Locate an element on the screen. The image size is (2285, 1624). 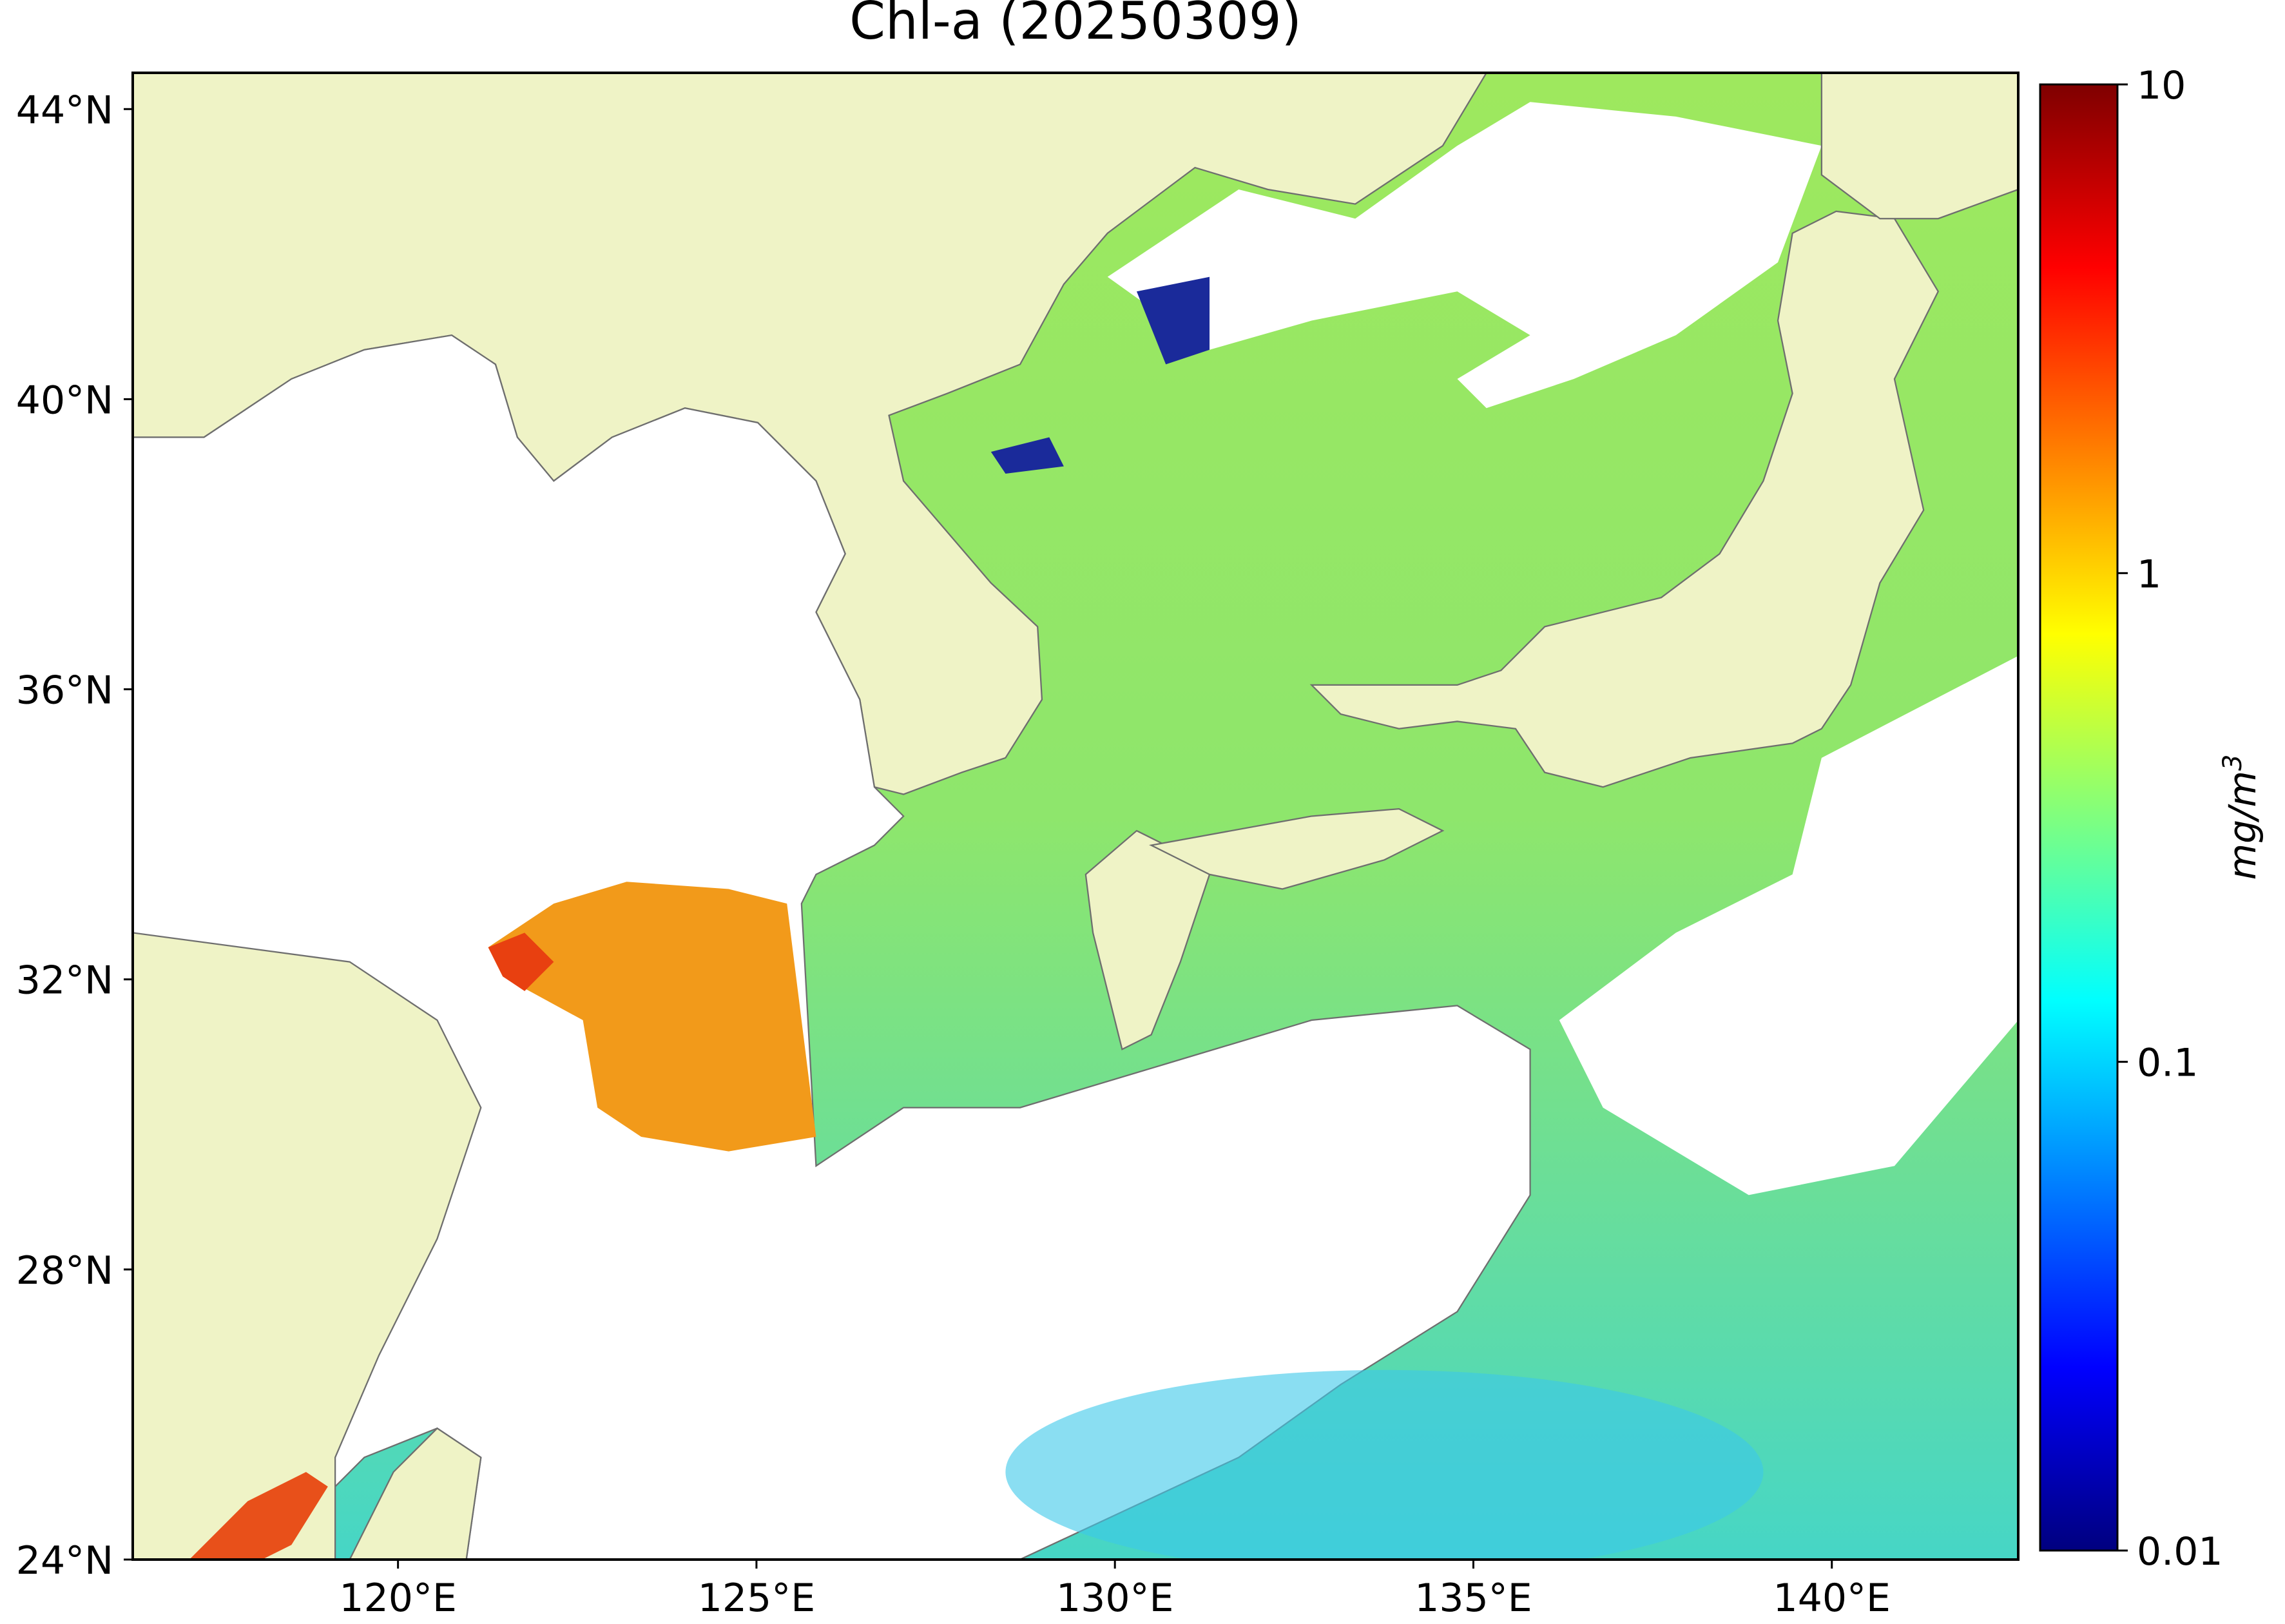
map-title: Chl-a (20250309) is located at coordinates (1075, 26).